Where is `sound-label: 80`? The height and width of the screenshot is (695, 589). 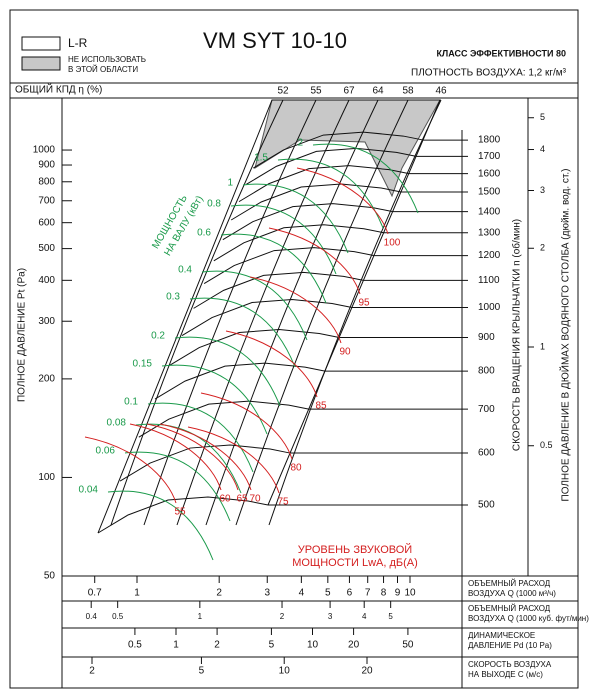
sound-label: 80 is located at coordinates (296, 468).